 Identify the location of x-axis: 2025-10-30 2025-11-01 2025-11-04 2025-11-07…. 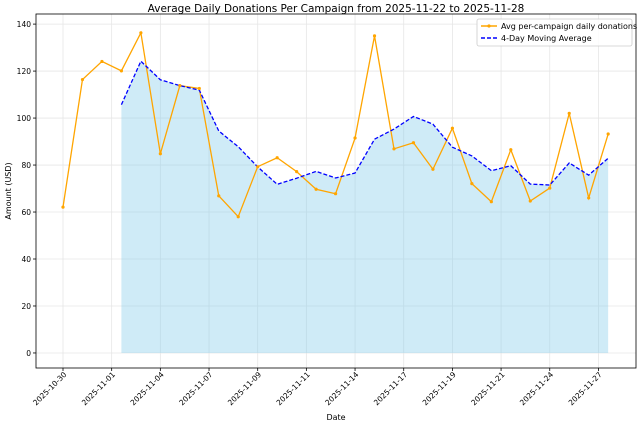
(317, 387).